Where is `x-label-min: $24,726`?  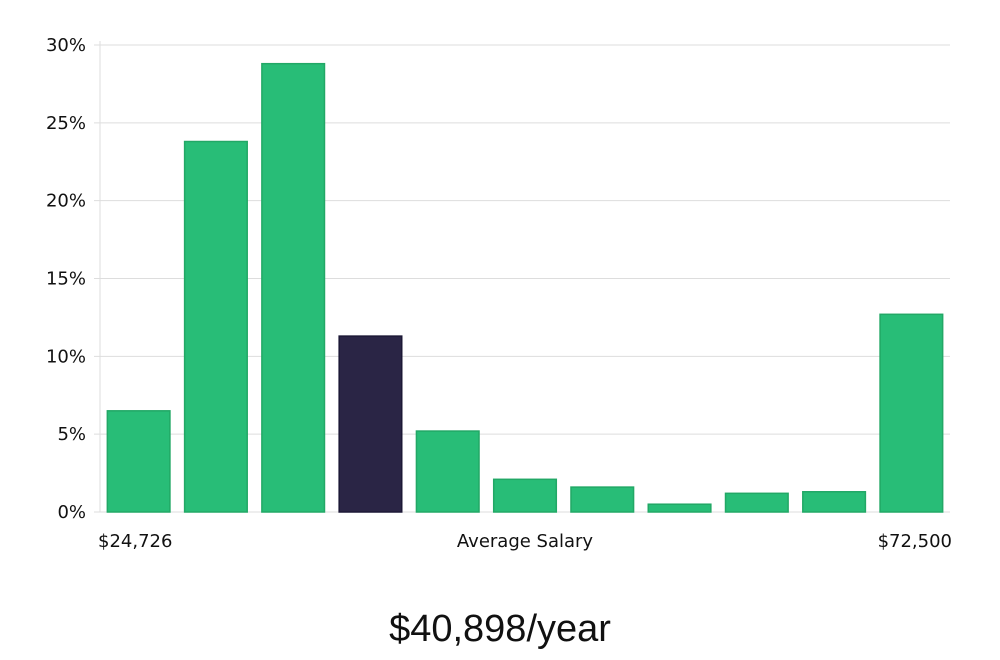
x-label-min: $24,726 is located at coordinates (135, 541).